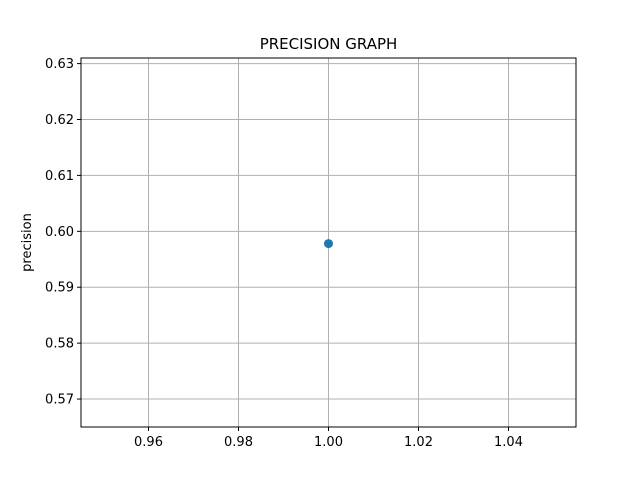  I want to click on y-tick-label: 0.62, so click(59, 120).